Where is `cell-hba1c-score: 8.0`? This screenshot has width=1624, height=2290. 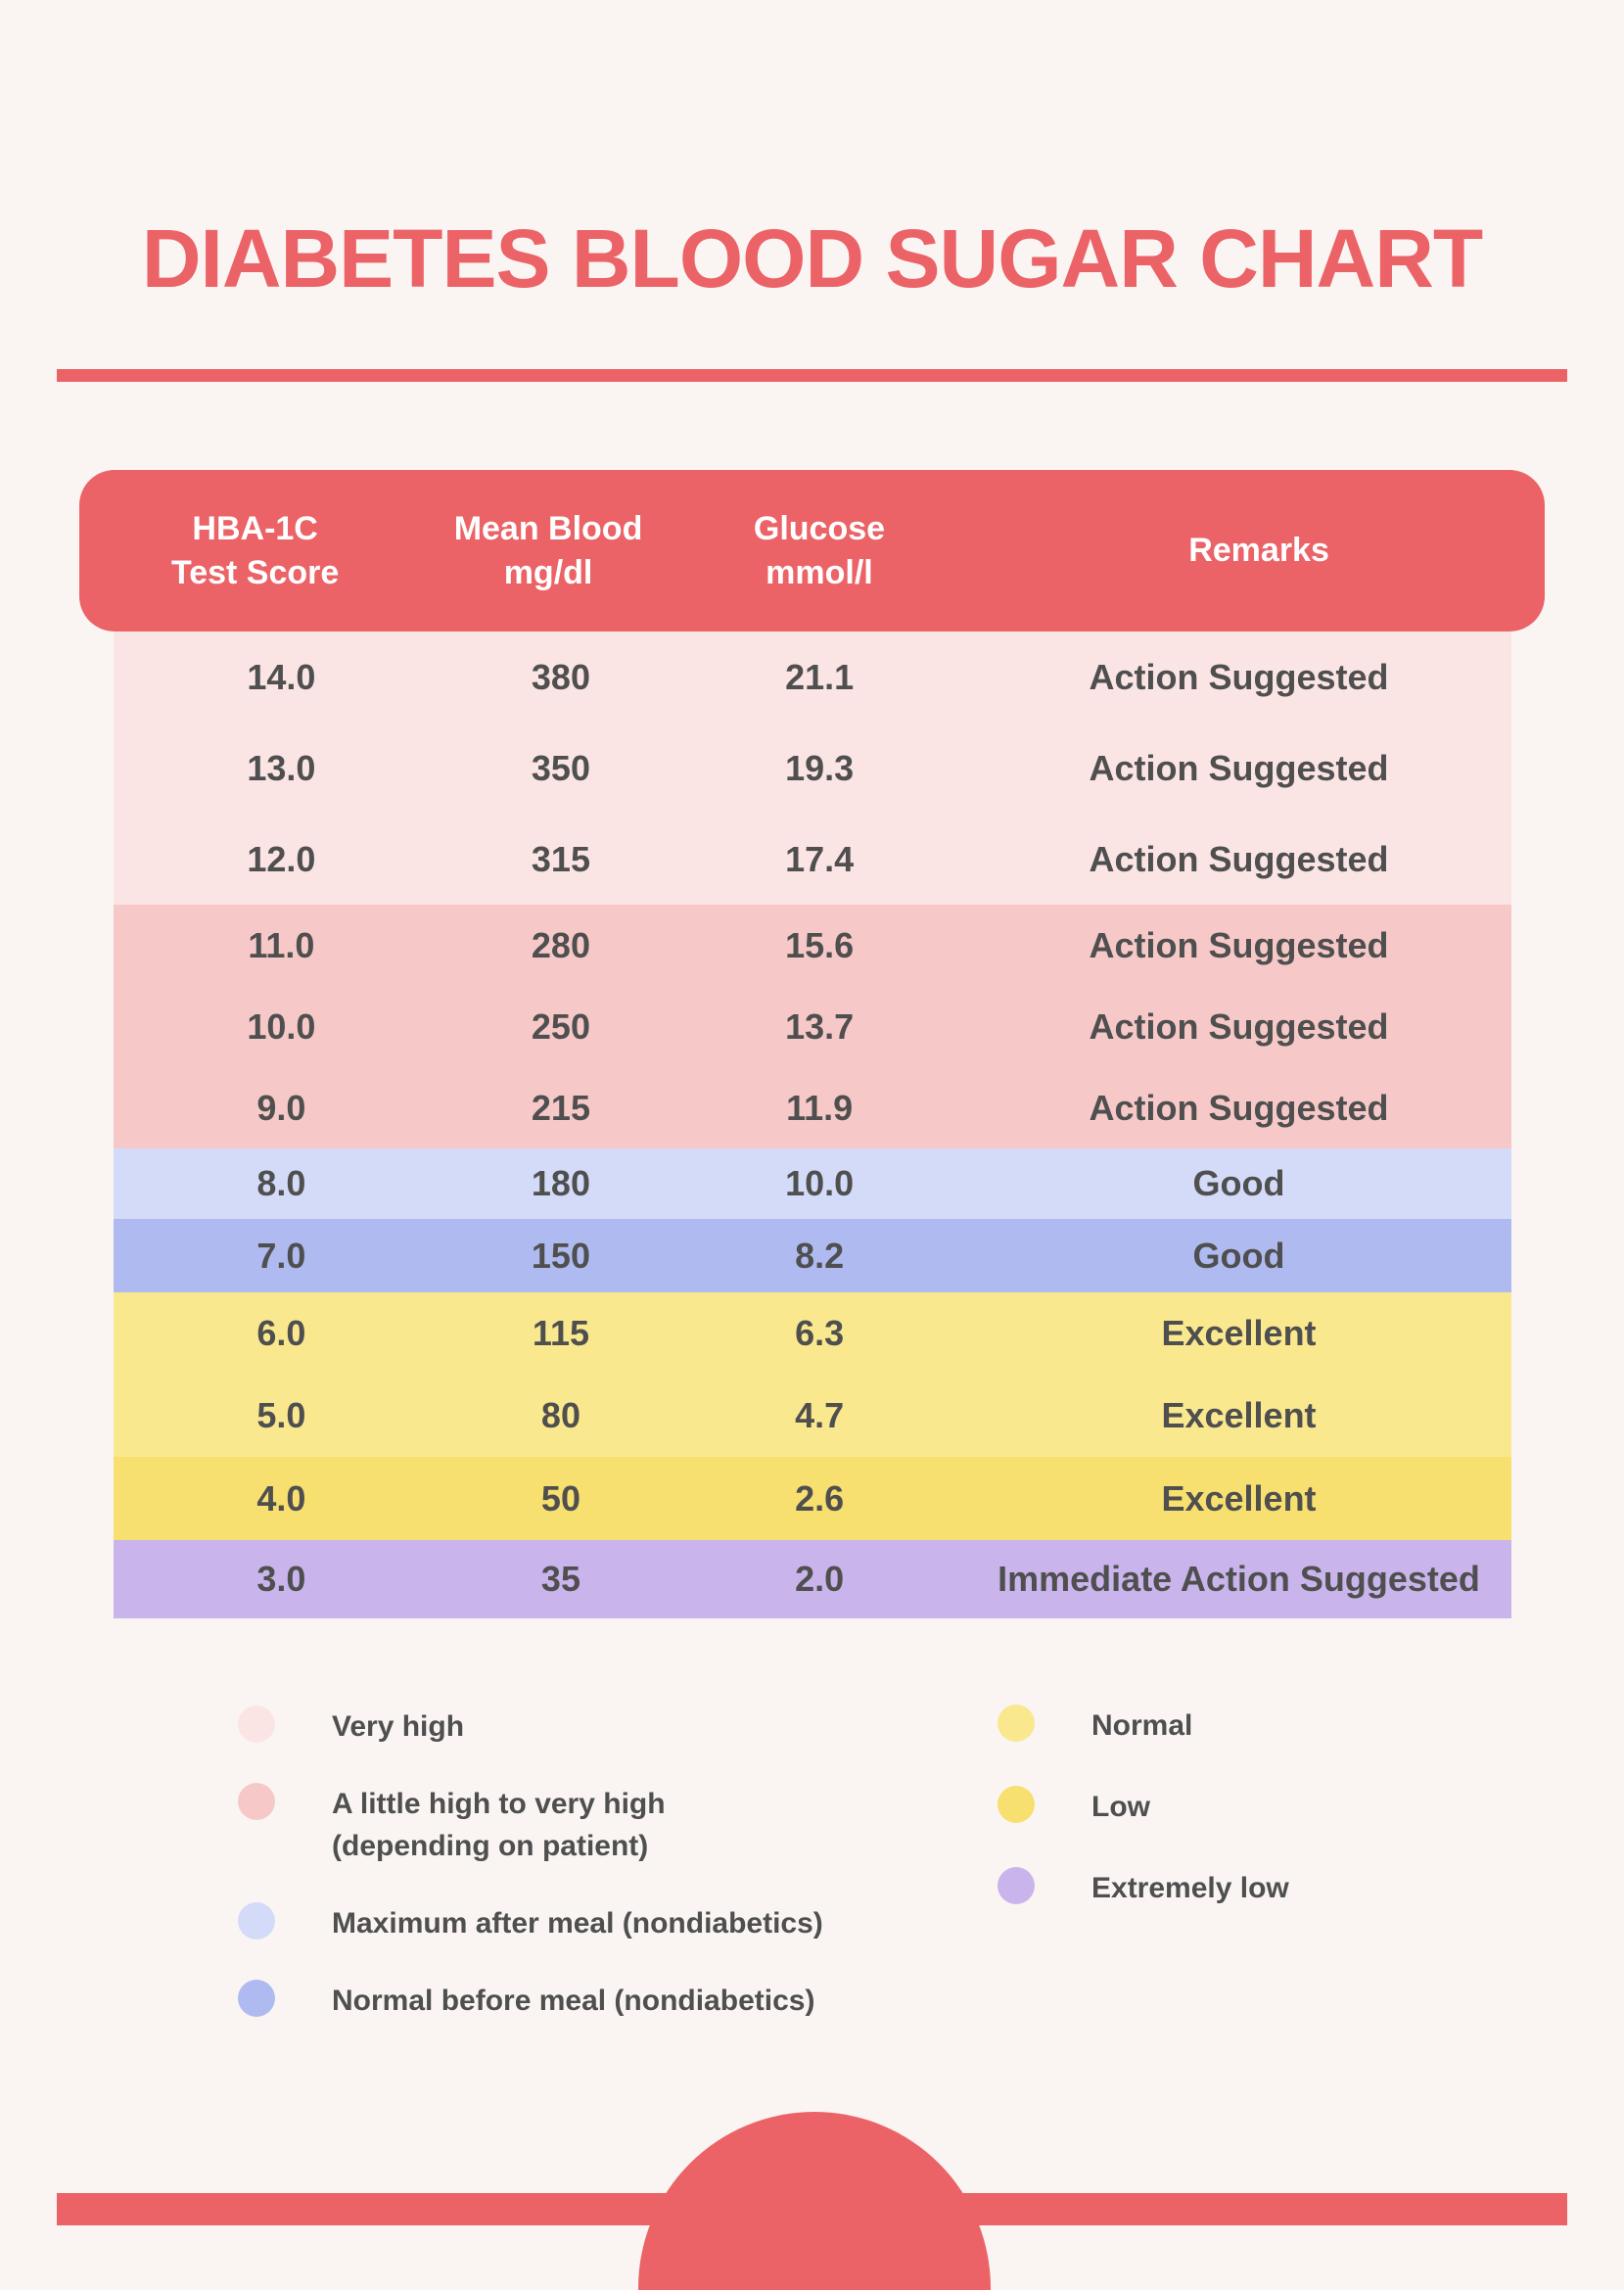 cell-hba1c-score: 8.0 is located at coordinates (281, 1183).